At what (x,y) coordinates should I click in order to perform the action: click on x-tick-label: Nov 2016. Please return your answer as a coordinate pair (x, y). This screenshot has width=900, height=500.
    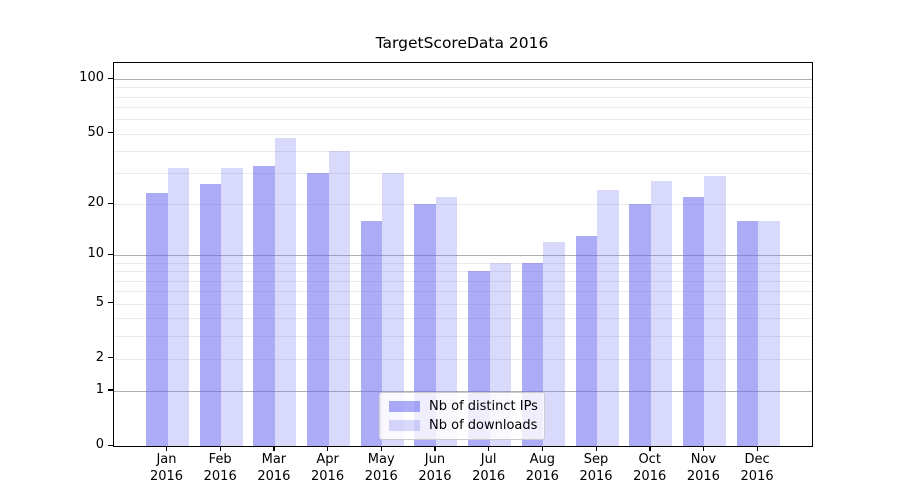
    Looking at the image, I should click on (703, 468).